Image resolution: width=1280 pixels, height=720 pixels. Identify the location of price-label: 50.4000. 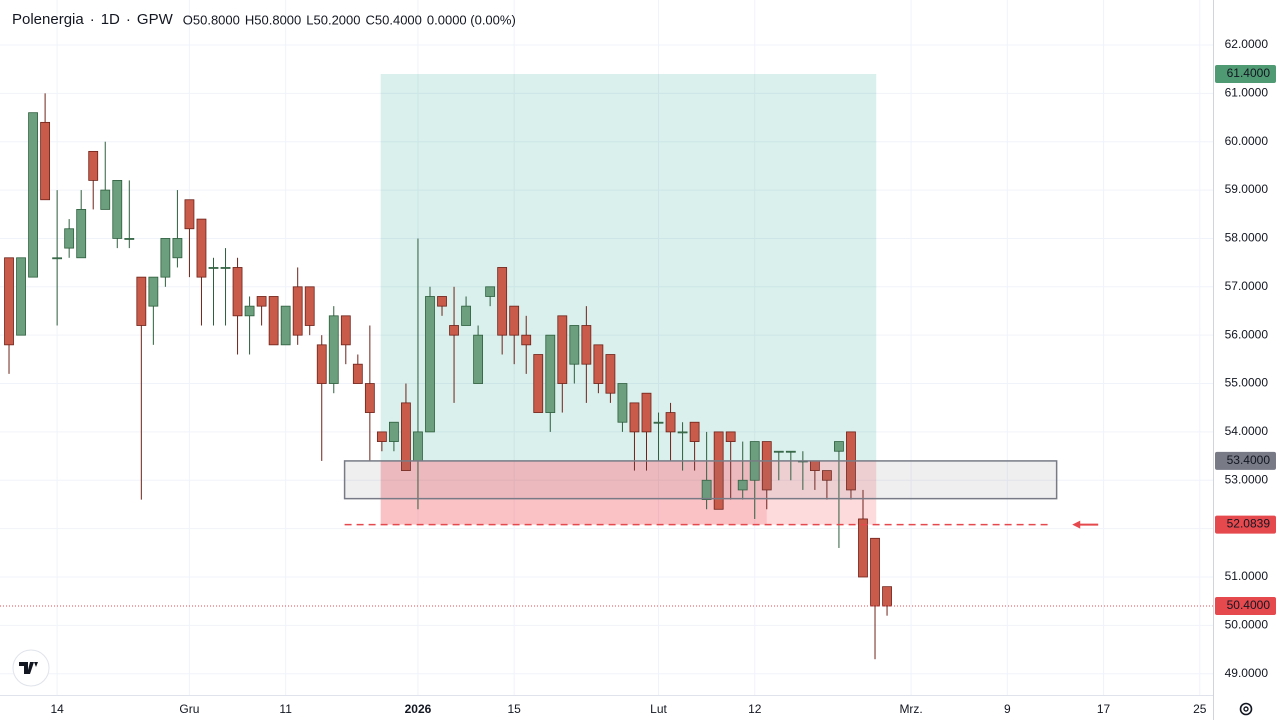
(1249, 605).